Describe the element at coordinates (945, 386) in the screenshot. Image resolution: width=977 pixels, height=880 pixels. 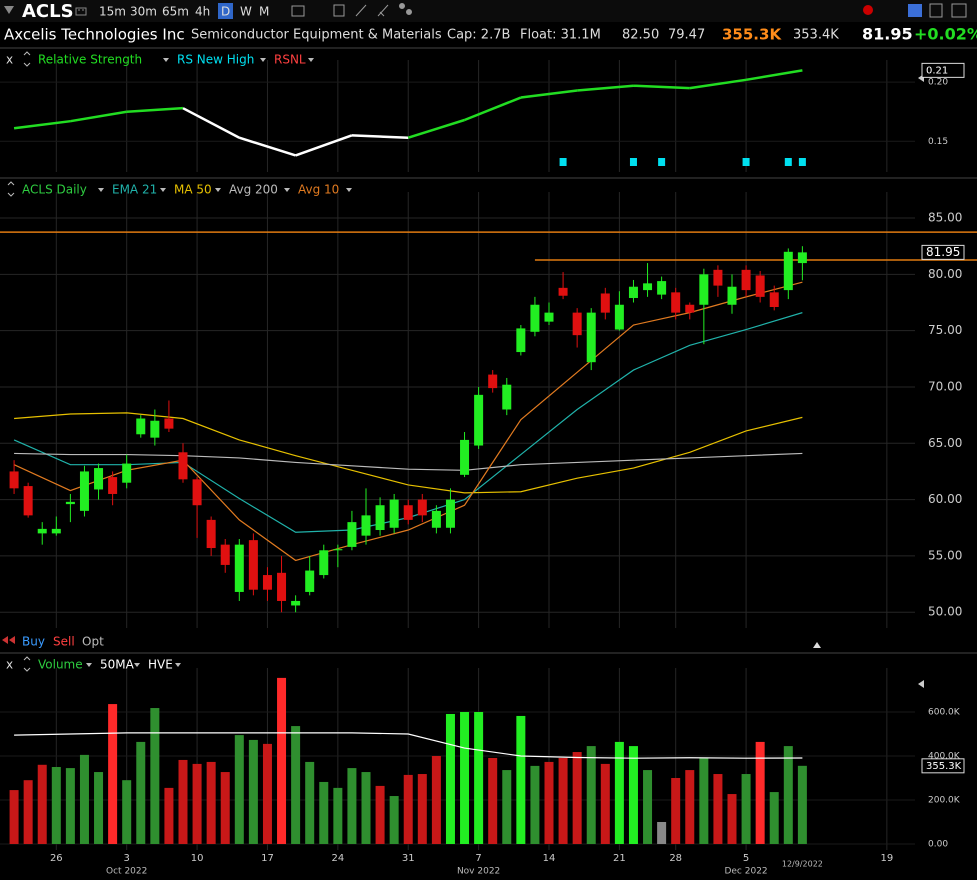
I see `y-tick-label: 70.00` at that location.